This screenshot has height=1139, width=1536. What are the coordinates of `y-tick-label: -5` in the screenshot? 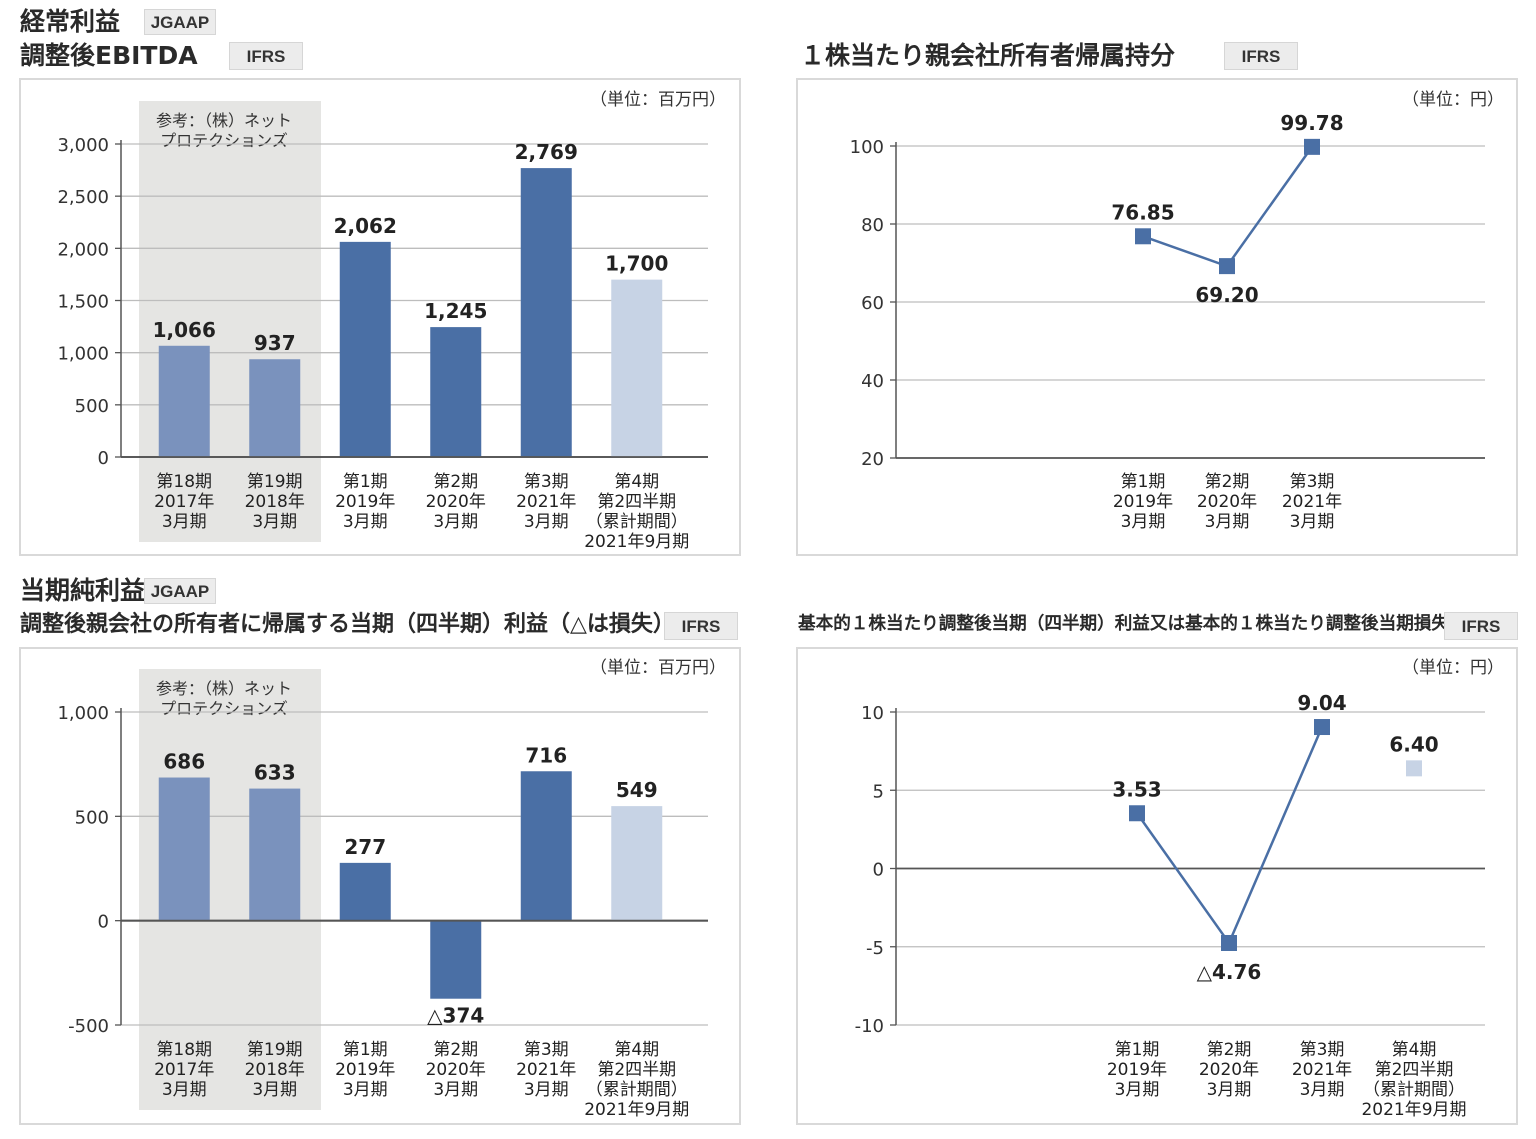 It's located at (875, 948).